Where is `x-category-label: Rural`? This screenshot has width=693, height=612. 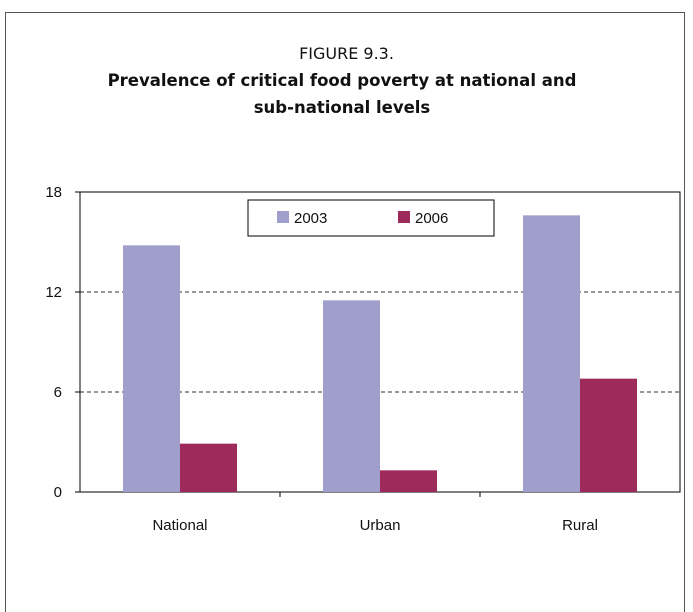
x-category-label: Rural is located at coordinates (580, 525).